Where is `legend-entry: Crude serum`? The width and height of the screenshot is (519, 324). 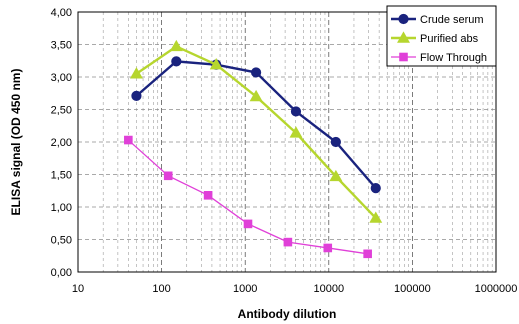 legend-entry: Crude serum is located at coordinates (437, 19).